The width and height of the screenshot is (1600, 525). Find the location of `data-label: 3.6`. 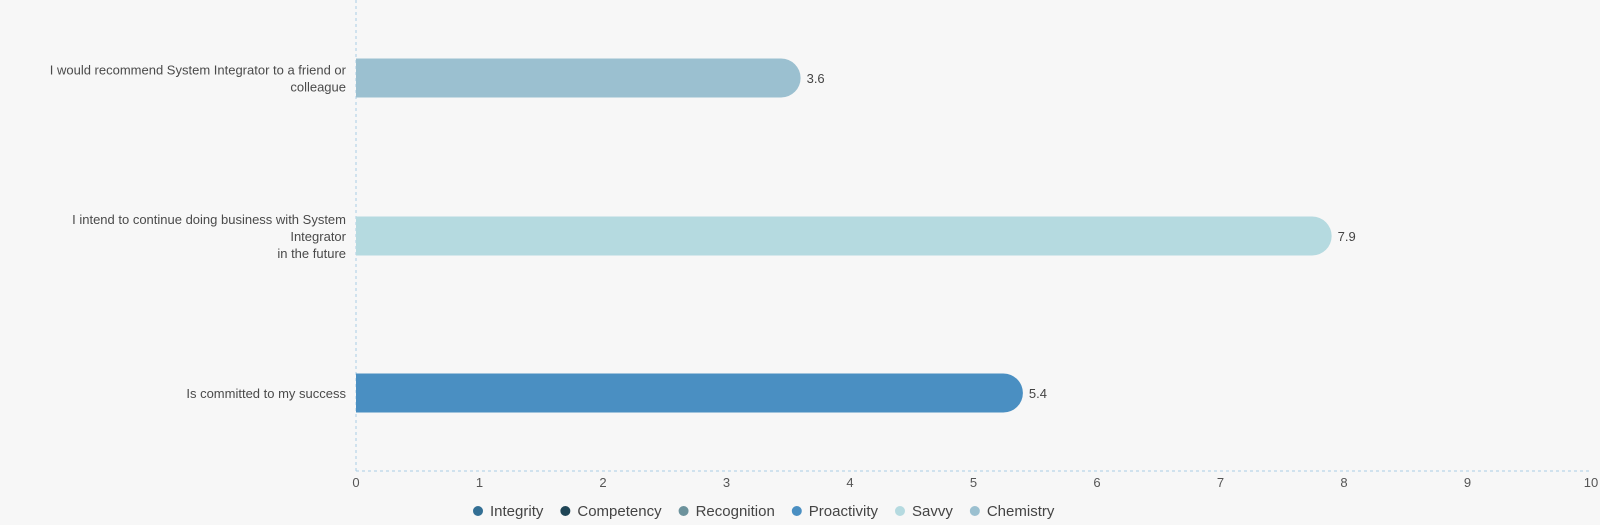

data-label: 3.6 is located at coordinates (816, 78).